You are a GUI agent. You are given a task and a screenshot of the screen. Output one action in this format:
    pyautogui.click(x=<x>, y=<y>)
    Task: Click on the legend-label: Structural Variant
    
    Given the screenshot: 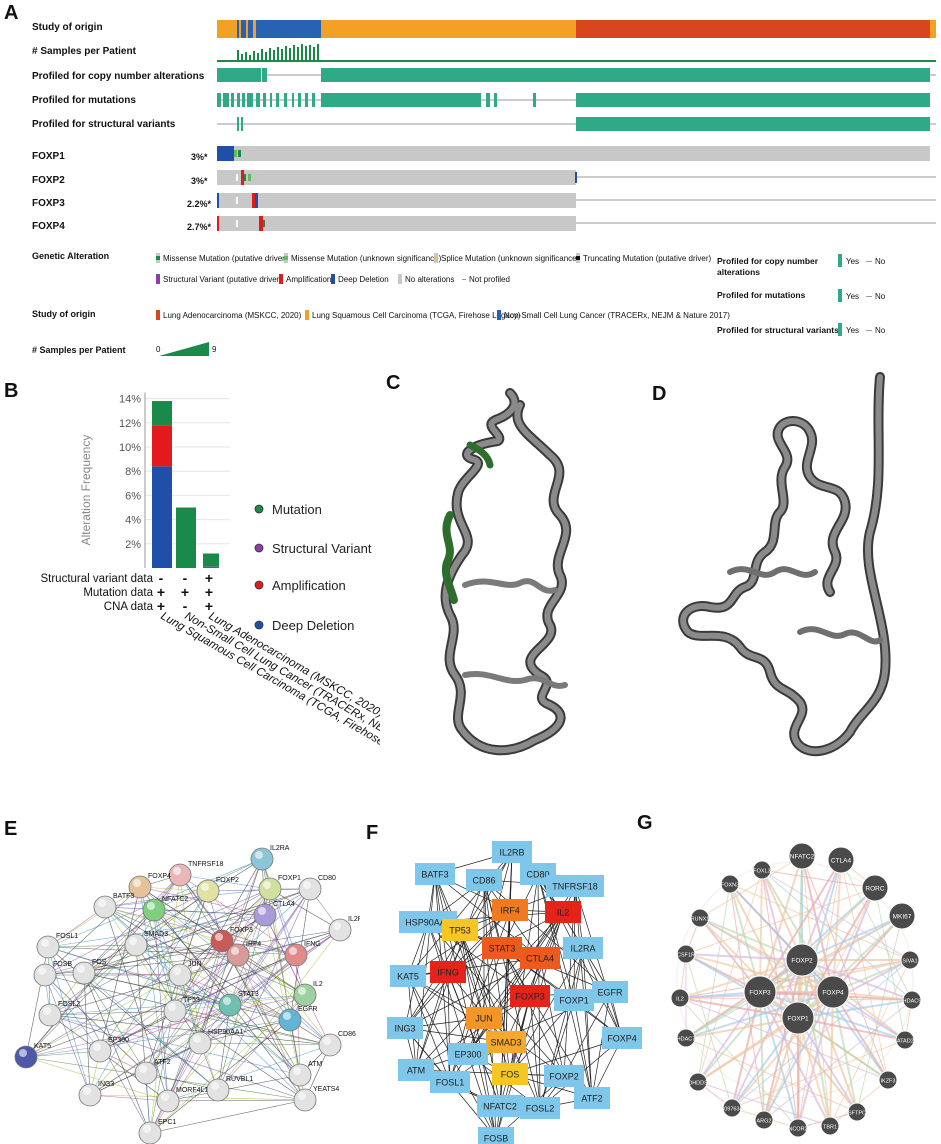 What is the action you would take?
    pyautogui.click(x=322, y=548)
    